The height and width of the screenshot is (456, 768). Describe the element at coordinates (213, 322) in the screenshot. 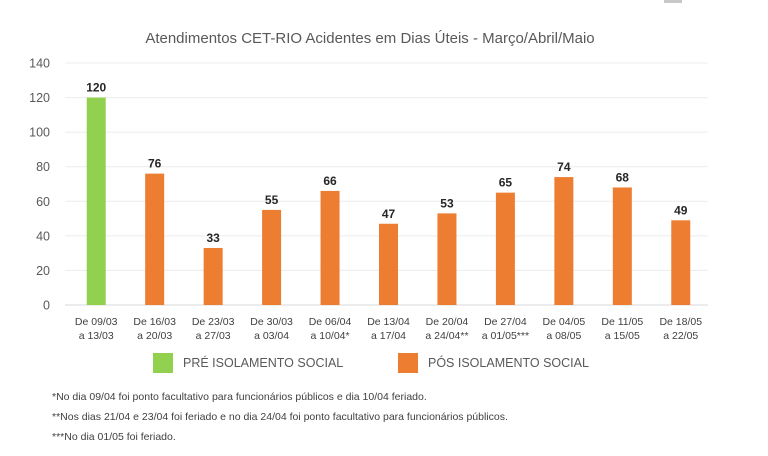

I see `x-tick-label: De 23/03` at that location.